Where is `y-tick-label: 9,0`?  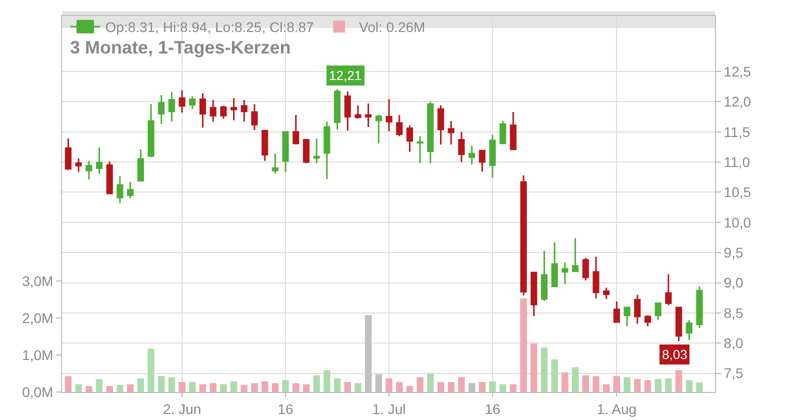
y-tick-label: 9,0 is located at coordinates (734, 282).